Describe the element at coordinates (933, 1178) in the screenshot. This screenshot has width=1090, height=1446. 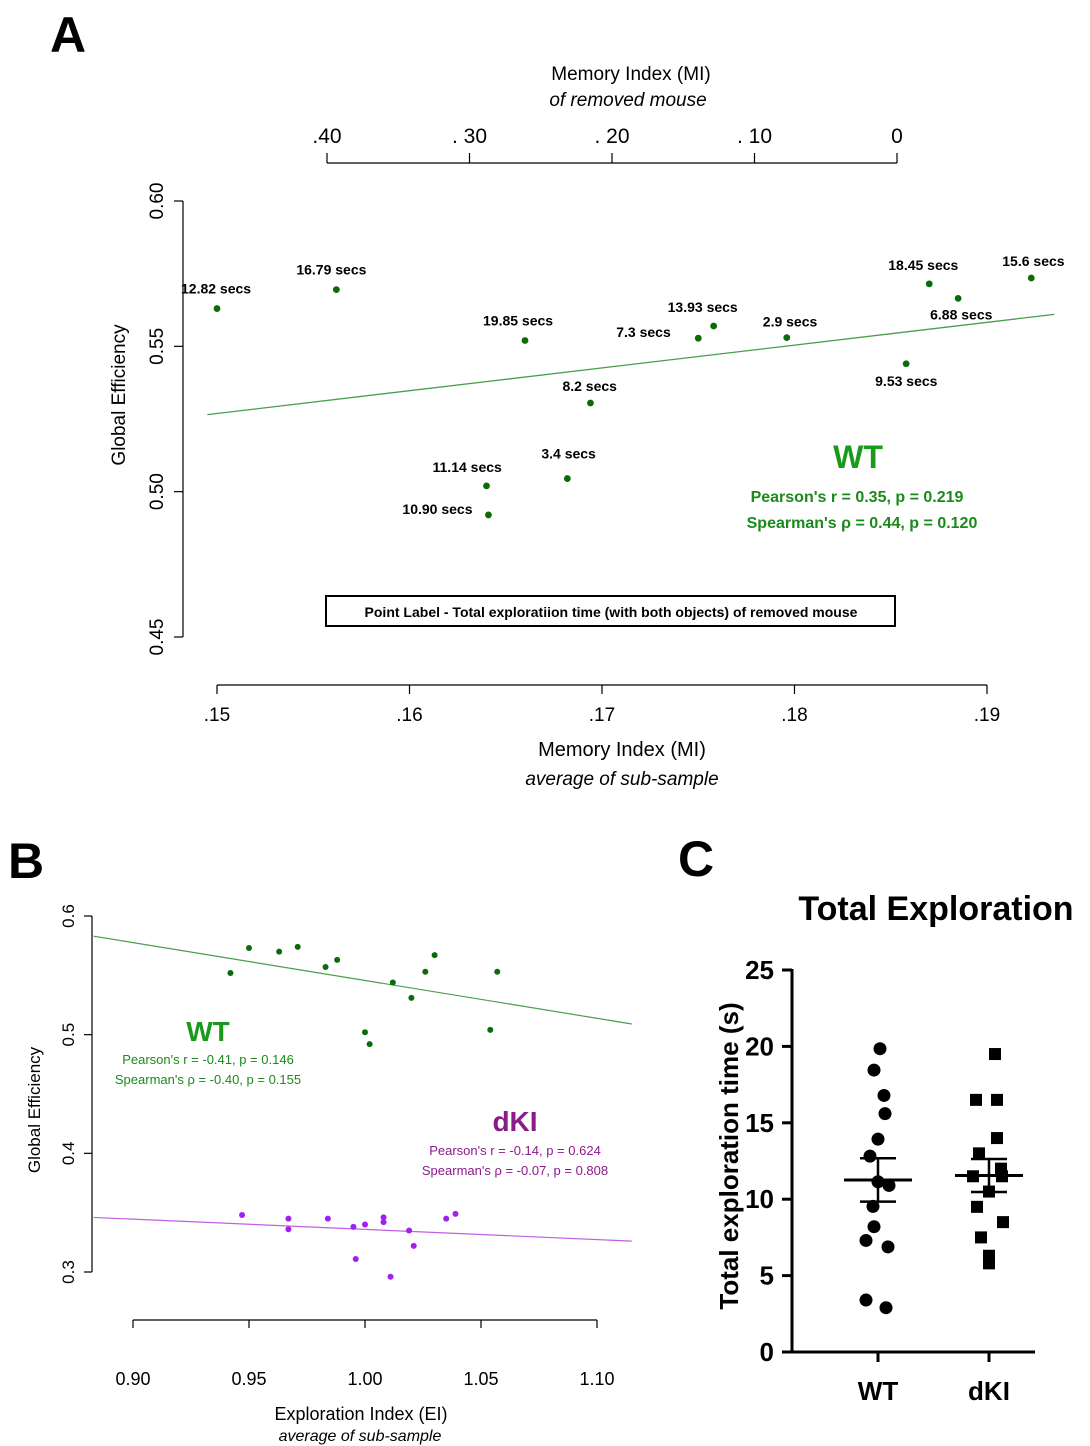
I see `c-plot-area` at that location.